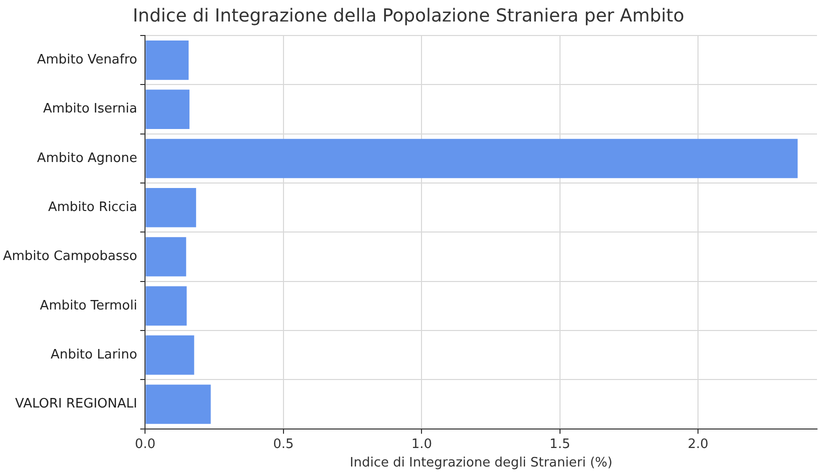 The width and height of the screenshot is (819, 473). I want to click on y-tick-label: Ambito Venafro, so click(87, 60).